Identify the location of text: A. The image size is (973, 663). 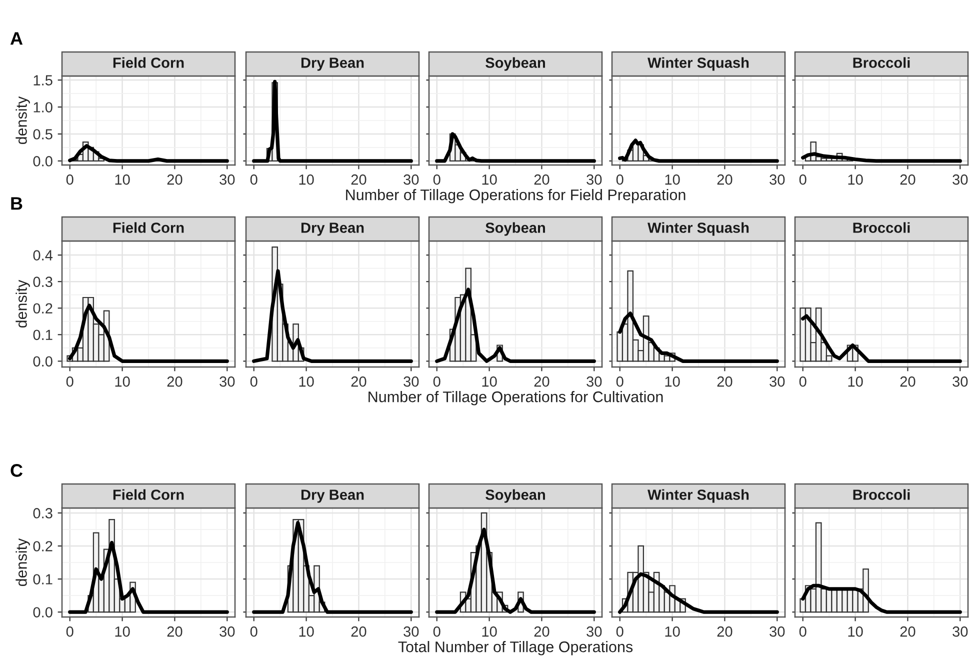
(16, 38).